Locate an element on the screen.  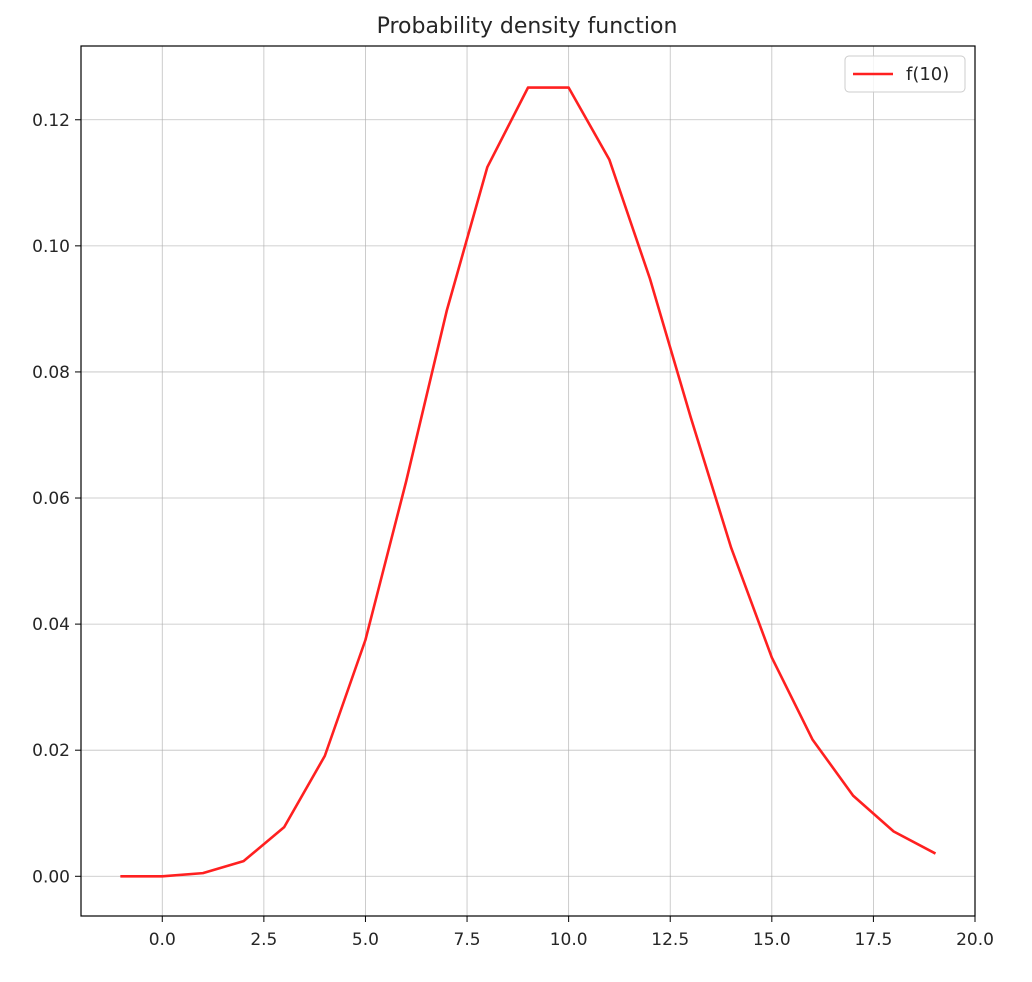
x-tick-label: 0.0 is located at coordinates (162, 940).